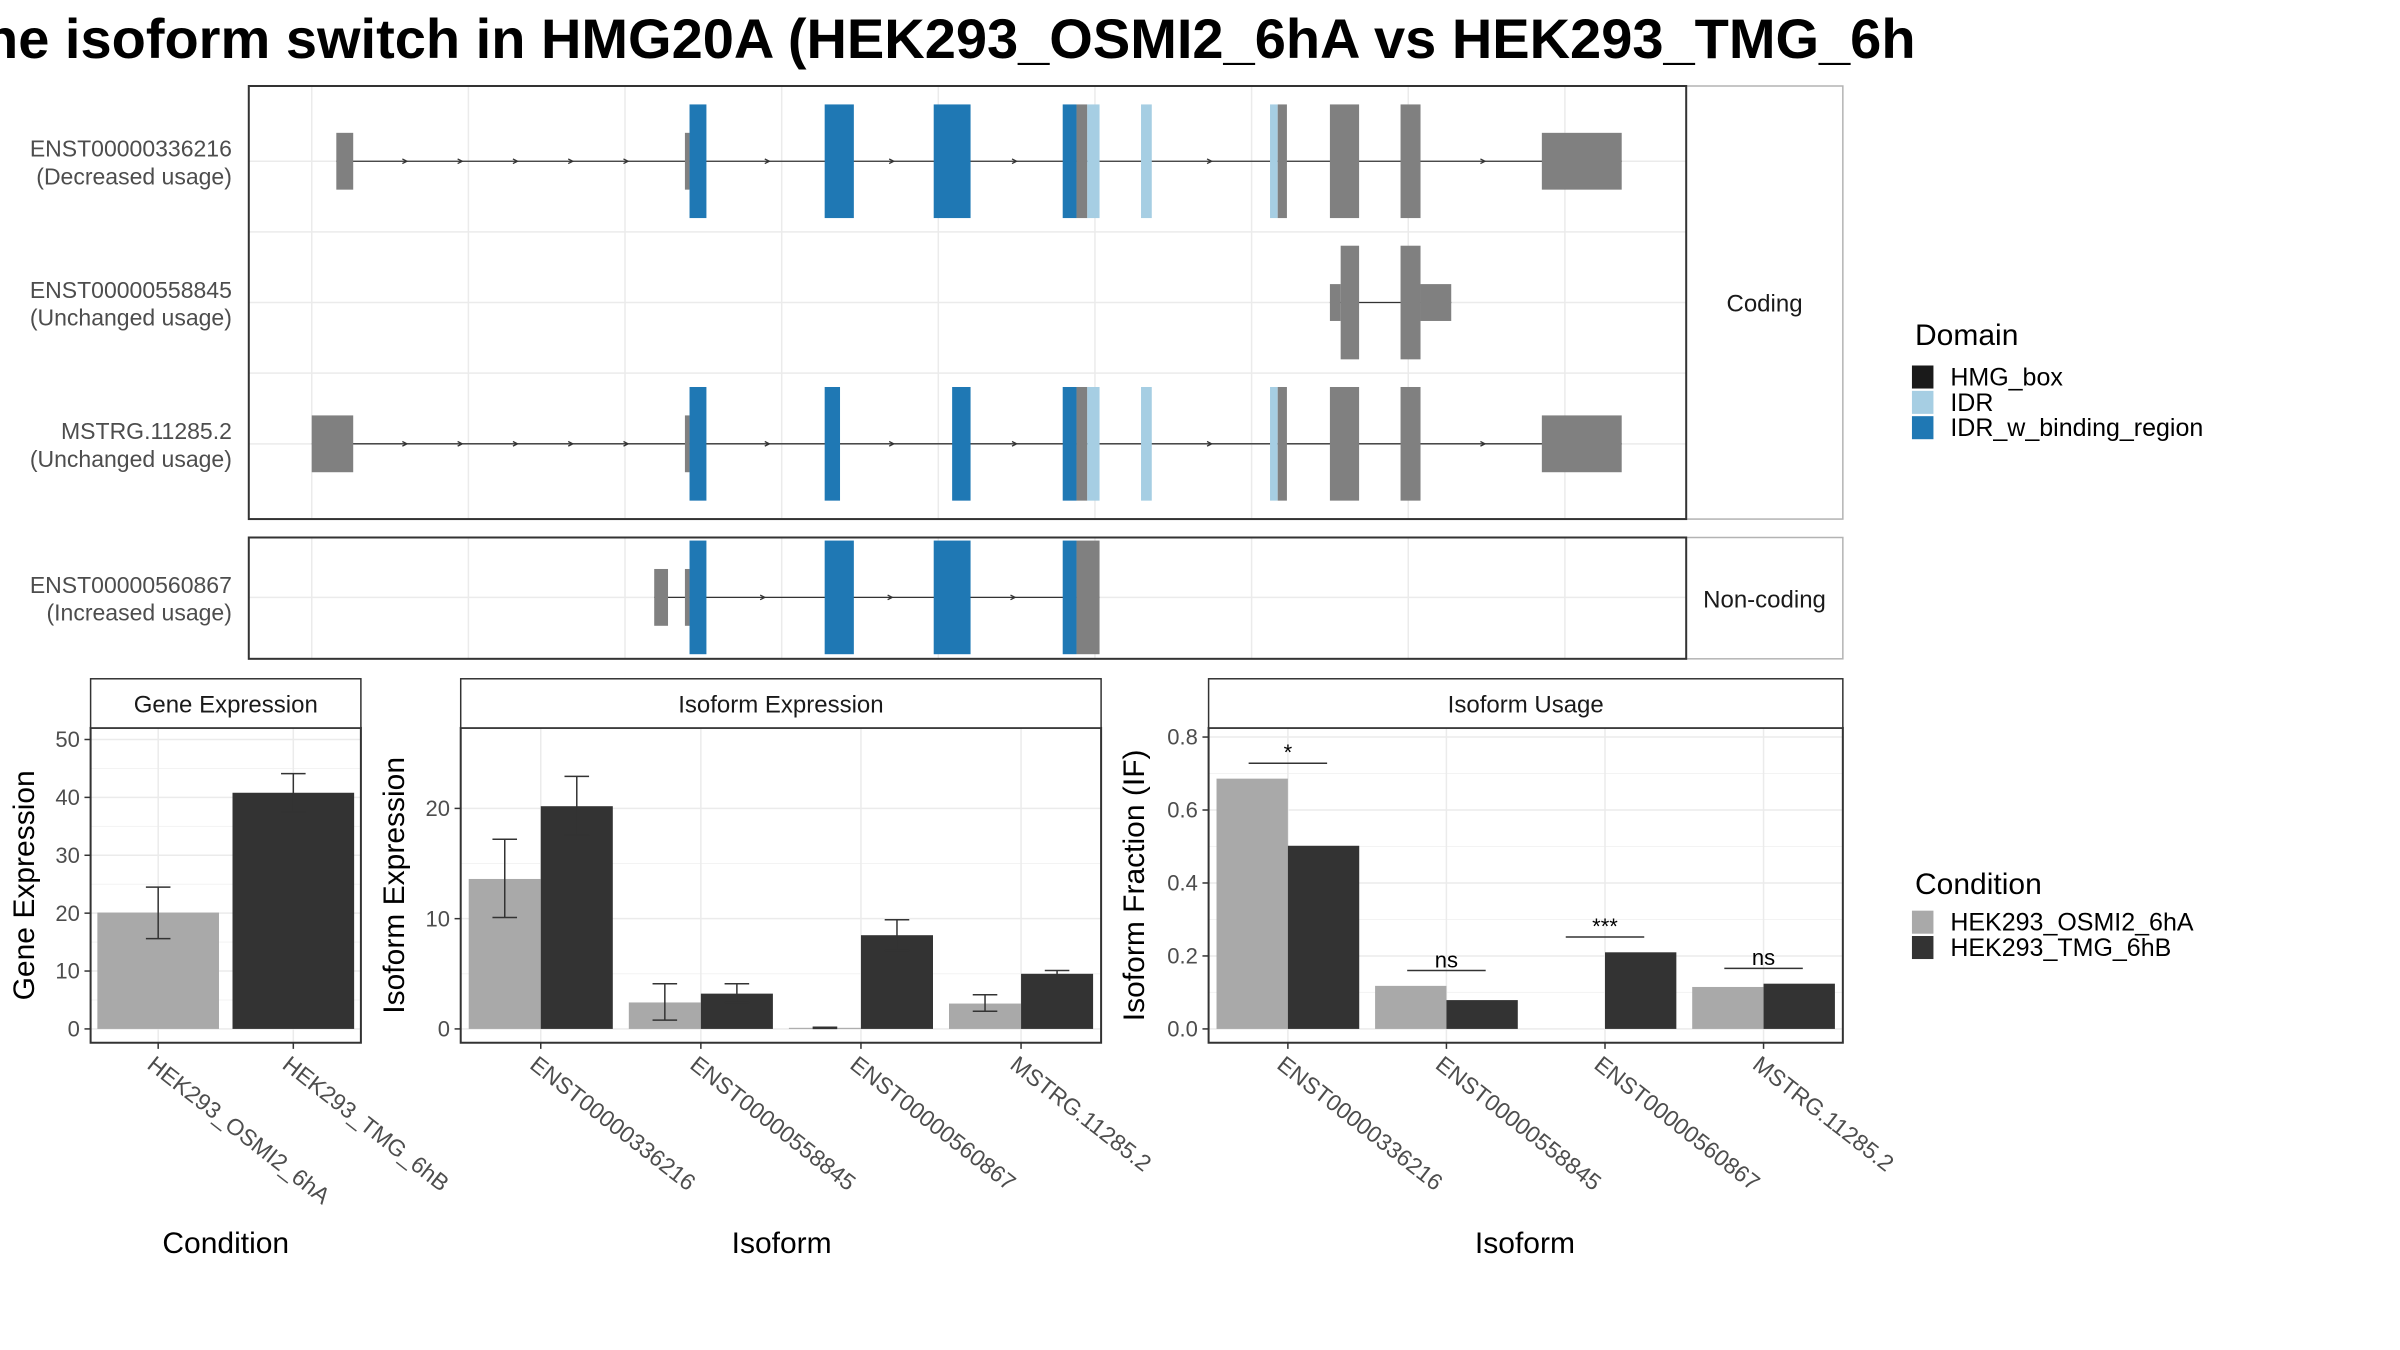  I want to click on x-axis-title: Condition, so click(225, 1243).